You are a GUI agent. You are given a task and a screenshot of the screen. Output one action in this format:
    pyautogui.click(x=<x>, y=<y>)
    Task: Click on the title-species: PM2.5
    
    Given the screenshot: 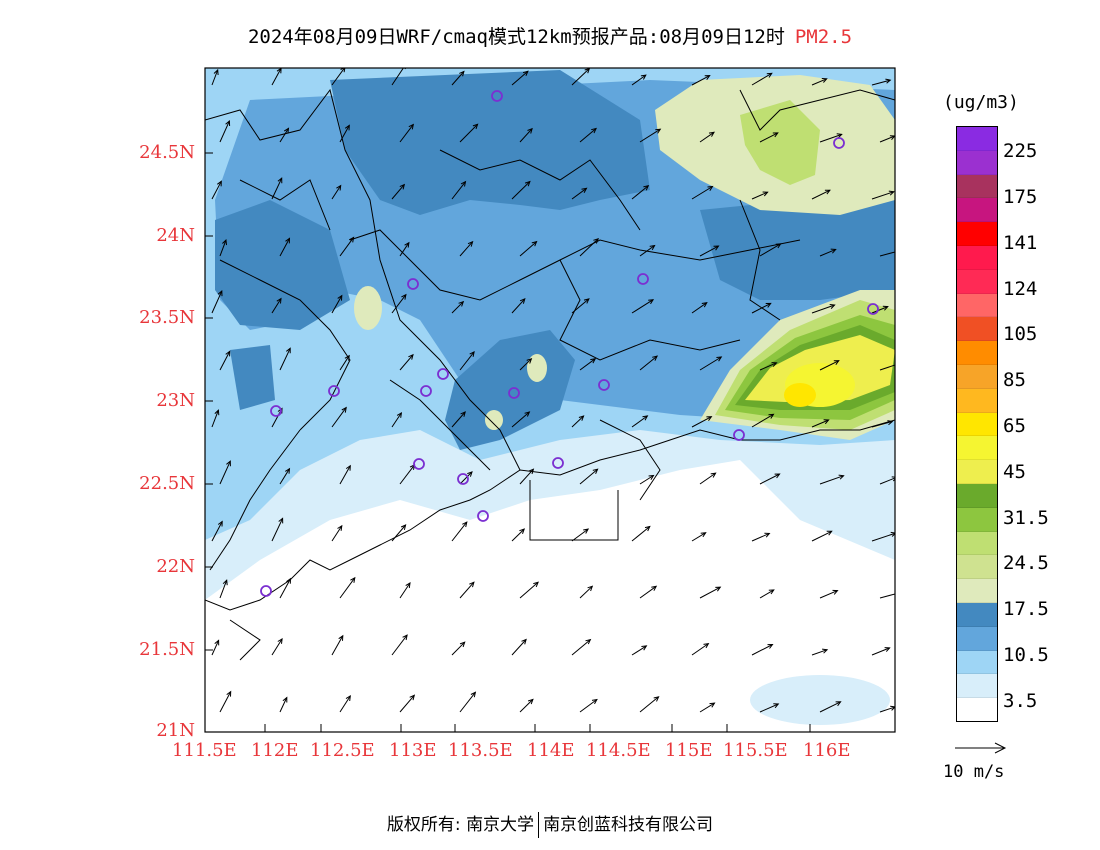 What is the action you would take?
    pyautogui.click(x=823, y=37)
    